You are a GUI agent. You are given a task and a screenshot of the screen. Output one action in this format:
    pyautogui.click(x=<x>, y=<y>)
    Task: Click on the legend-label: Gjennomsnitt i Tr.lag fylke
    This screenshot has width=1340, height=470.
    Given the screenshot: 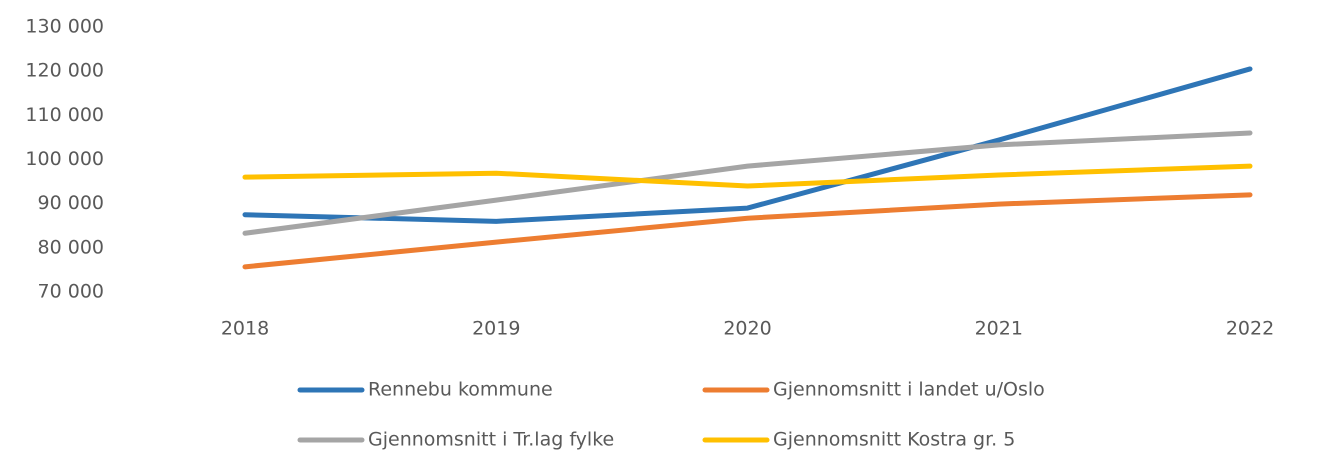 What is the action you would take?
    pyautogui.click(x=491, y=440)
    